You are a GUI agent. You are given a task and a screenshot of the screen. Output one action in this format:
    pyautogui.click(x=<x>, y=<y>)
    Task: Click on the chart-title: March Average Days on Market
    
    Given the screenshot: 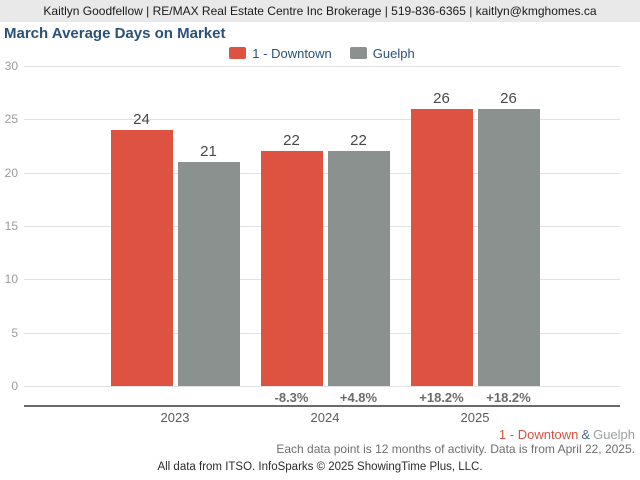 What is the action you would take?
    pyautogui.click(x=115, y=33)
    